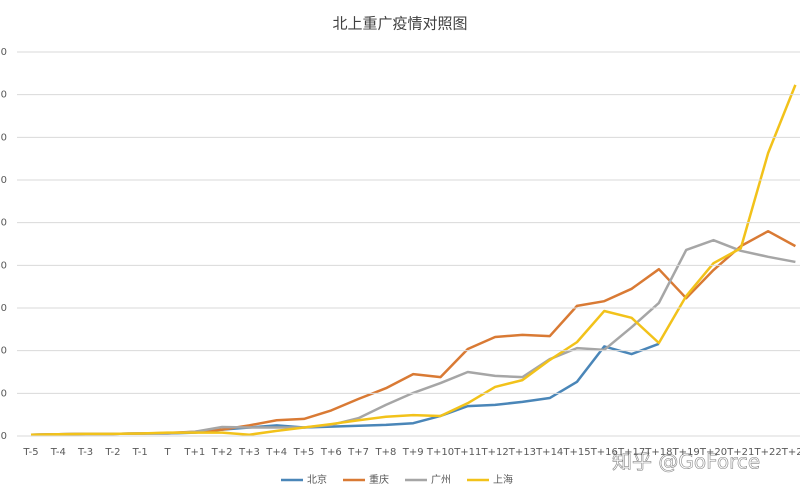 The height and width of the screenshot is (500, 800). I want to click on x-tick-label: T+10, so click(440, 452).